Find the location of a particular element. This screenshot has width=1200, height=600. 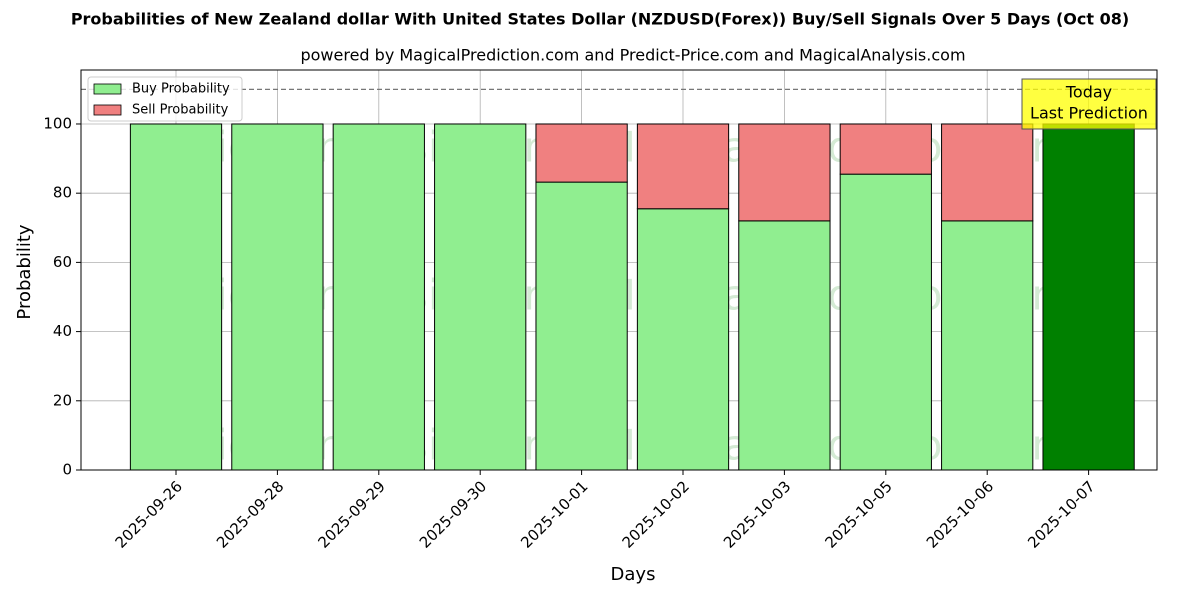

annotation-text: Today is located at coordinates (1088, 92).